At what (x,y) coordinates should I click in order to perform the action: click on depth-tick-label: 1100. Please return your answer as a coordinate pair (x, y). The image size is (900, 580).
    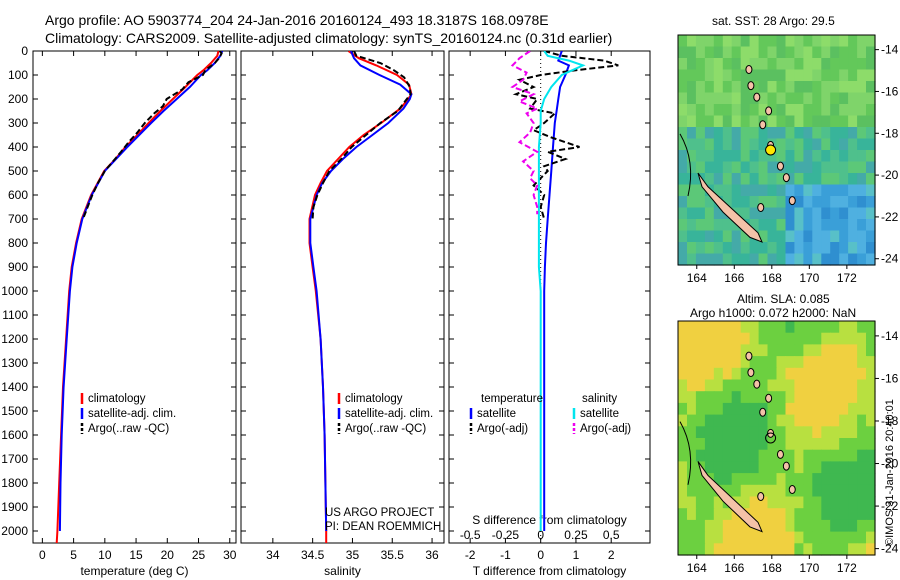
    Looking at the image, I should click on (15, 315).